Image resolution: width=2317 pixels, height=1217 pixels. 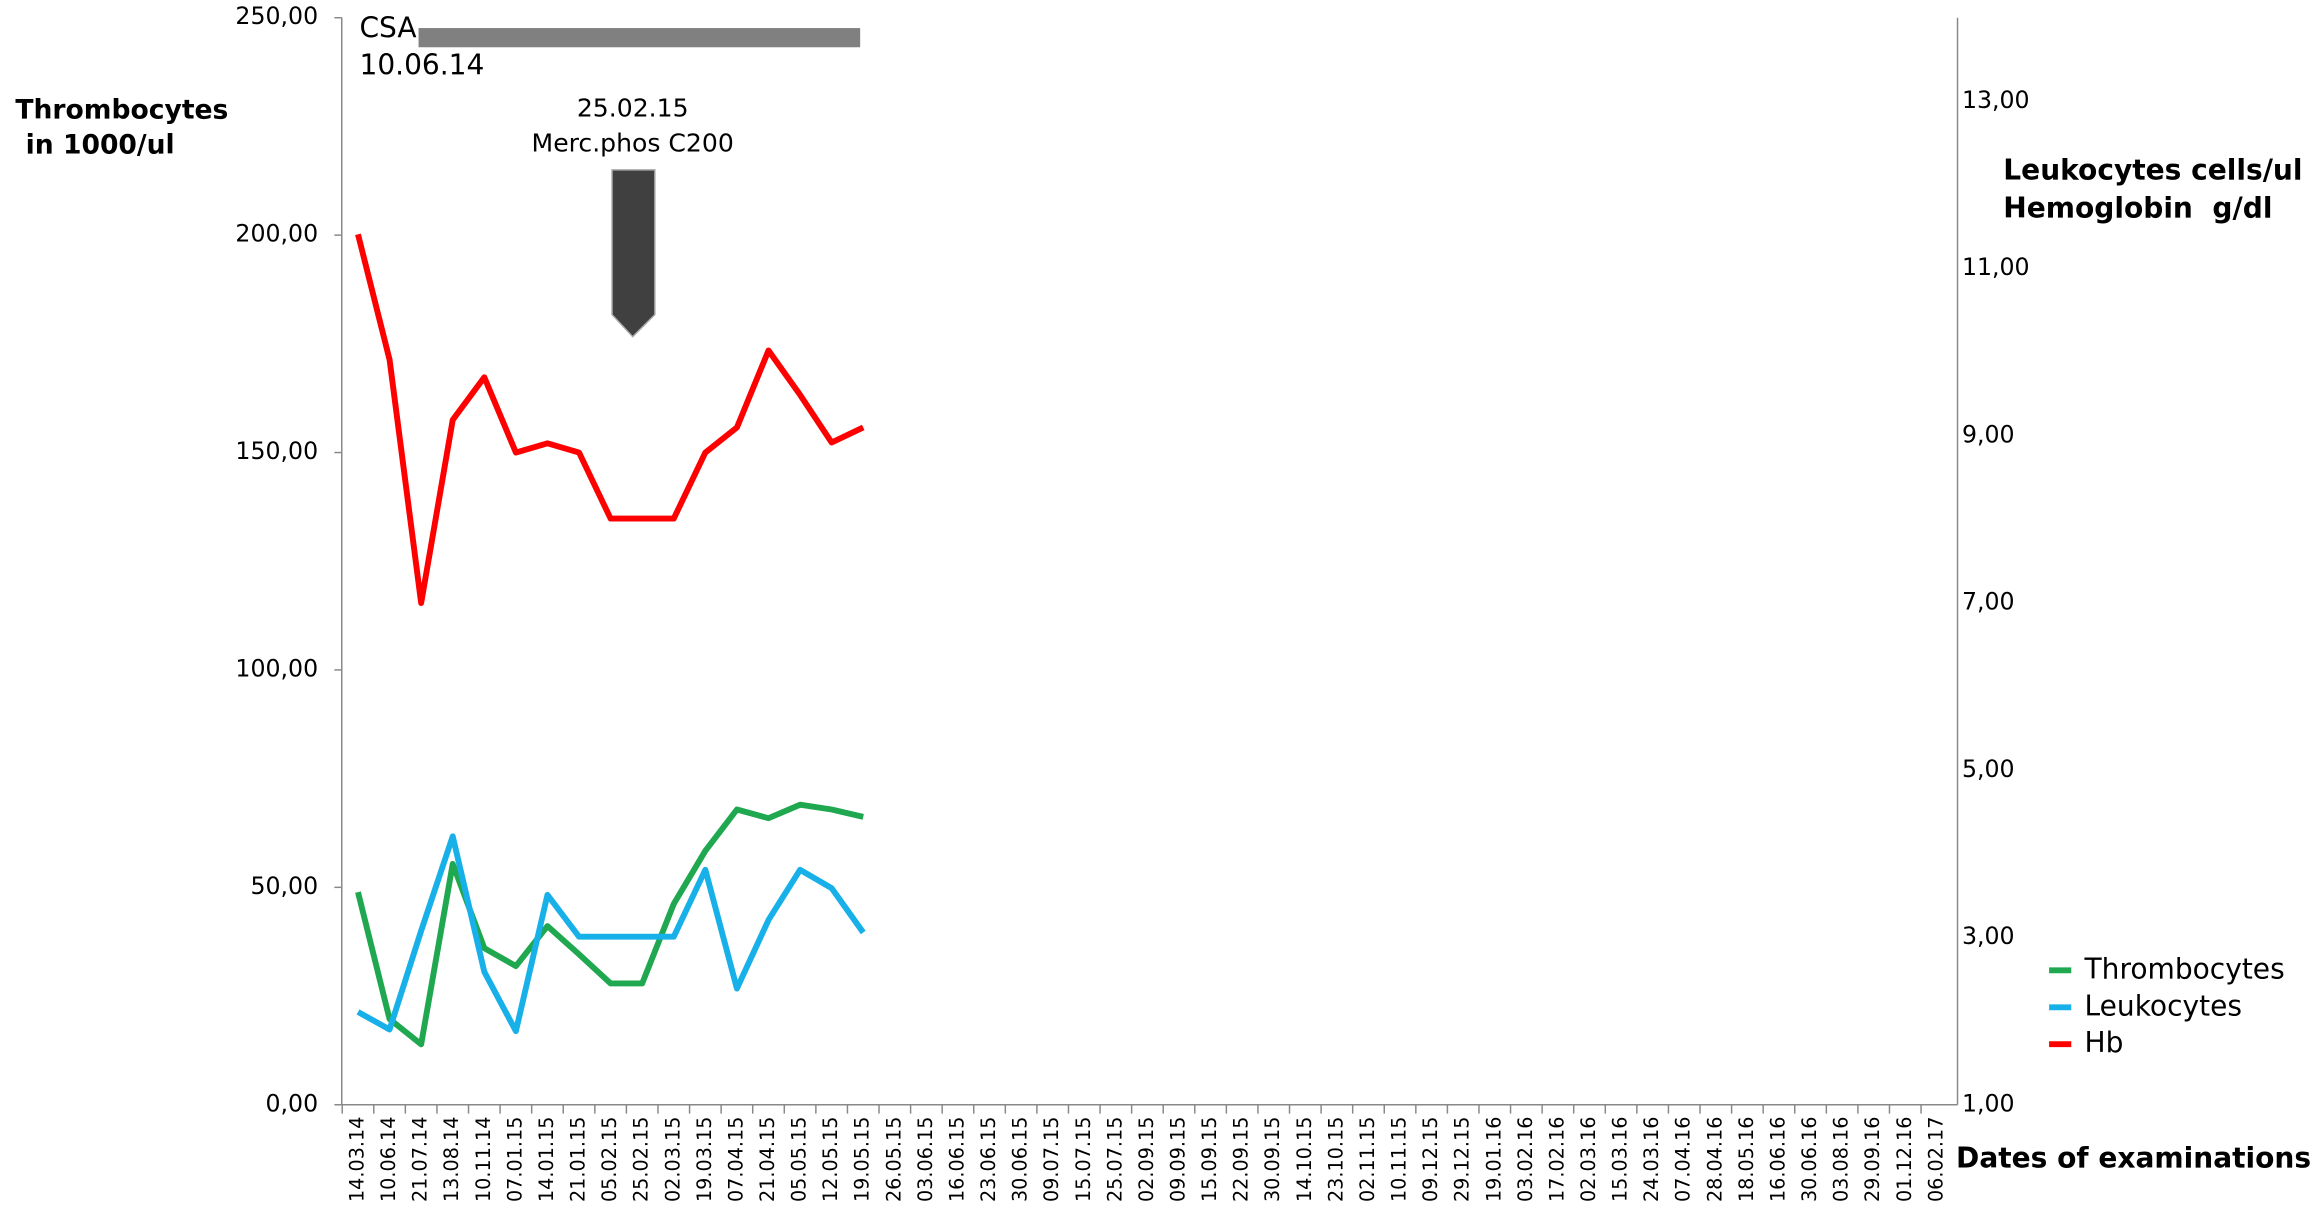 I want to click on x-tick-label: 21.01.15, so click(x=578, y=1159).